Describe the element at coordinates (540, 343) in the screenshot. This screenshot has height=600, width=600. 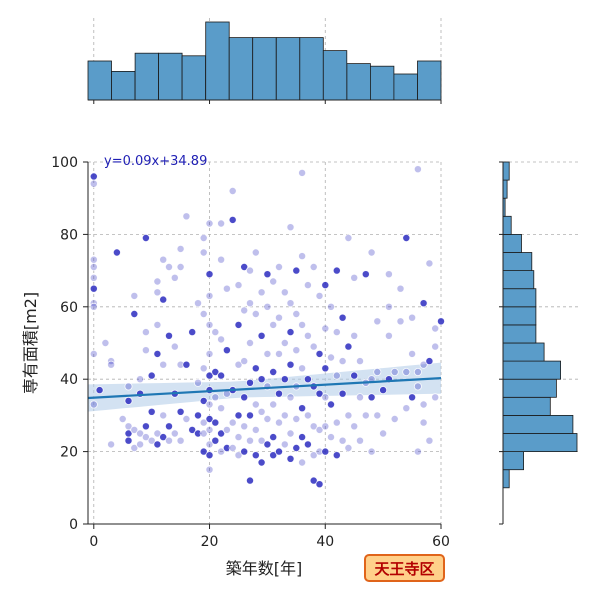
I see `right-marginal-histogram` at that location.